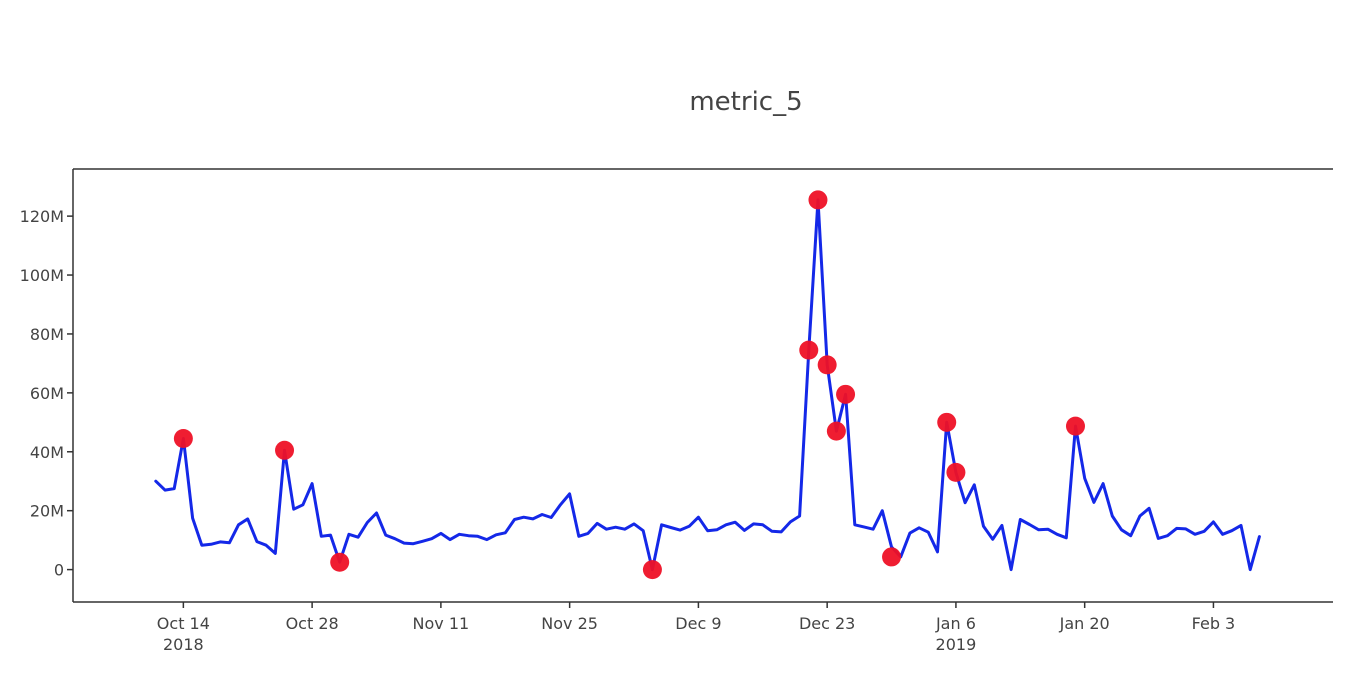  I want to click on y-tick-label: 0, so click(59, 570).